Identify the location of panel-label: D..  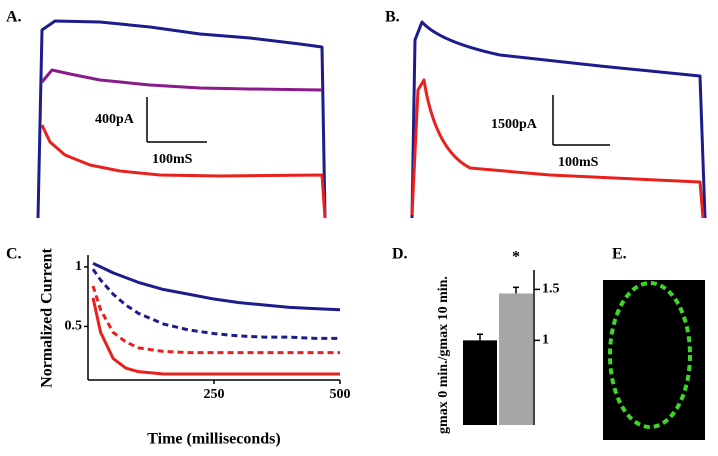
(400, 254).